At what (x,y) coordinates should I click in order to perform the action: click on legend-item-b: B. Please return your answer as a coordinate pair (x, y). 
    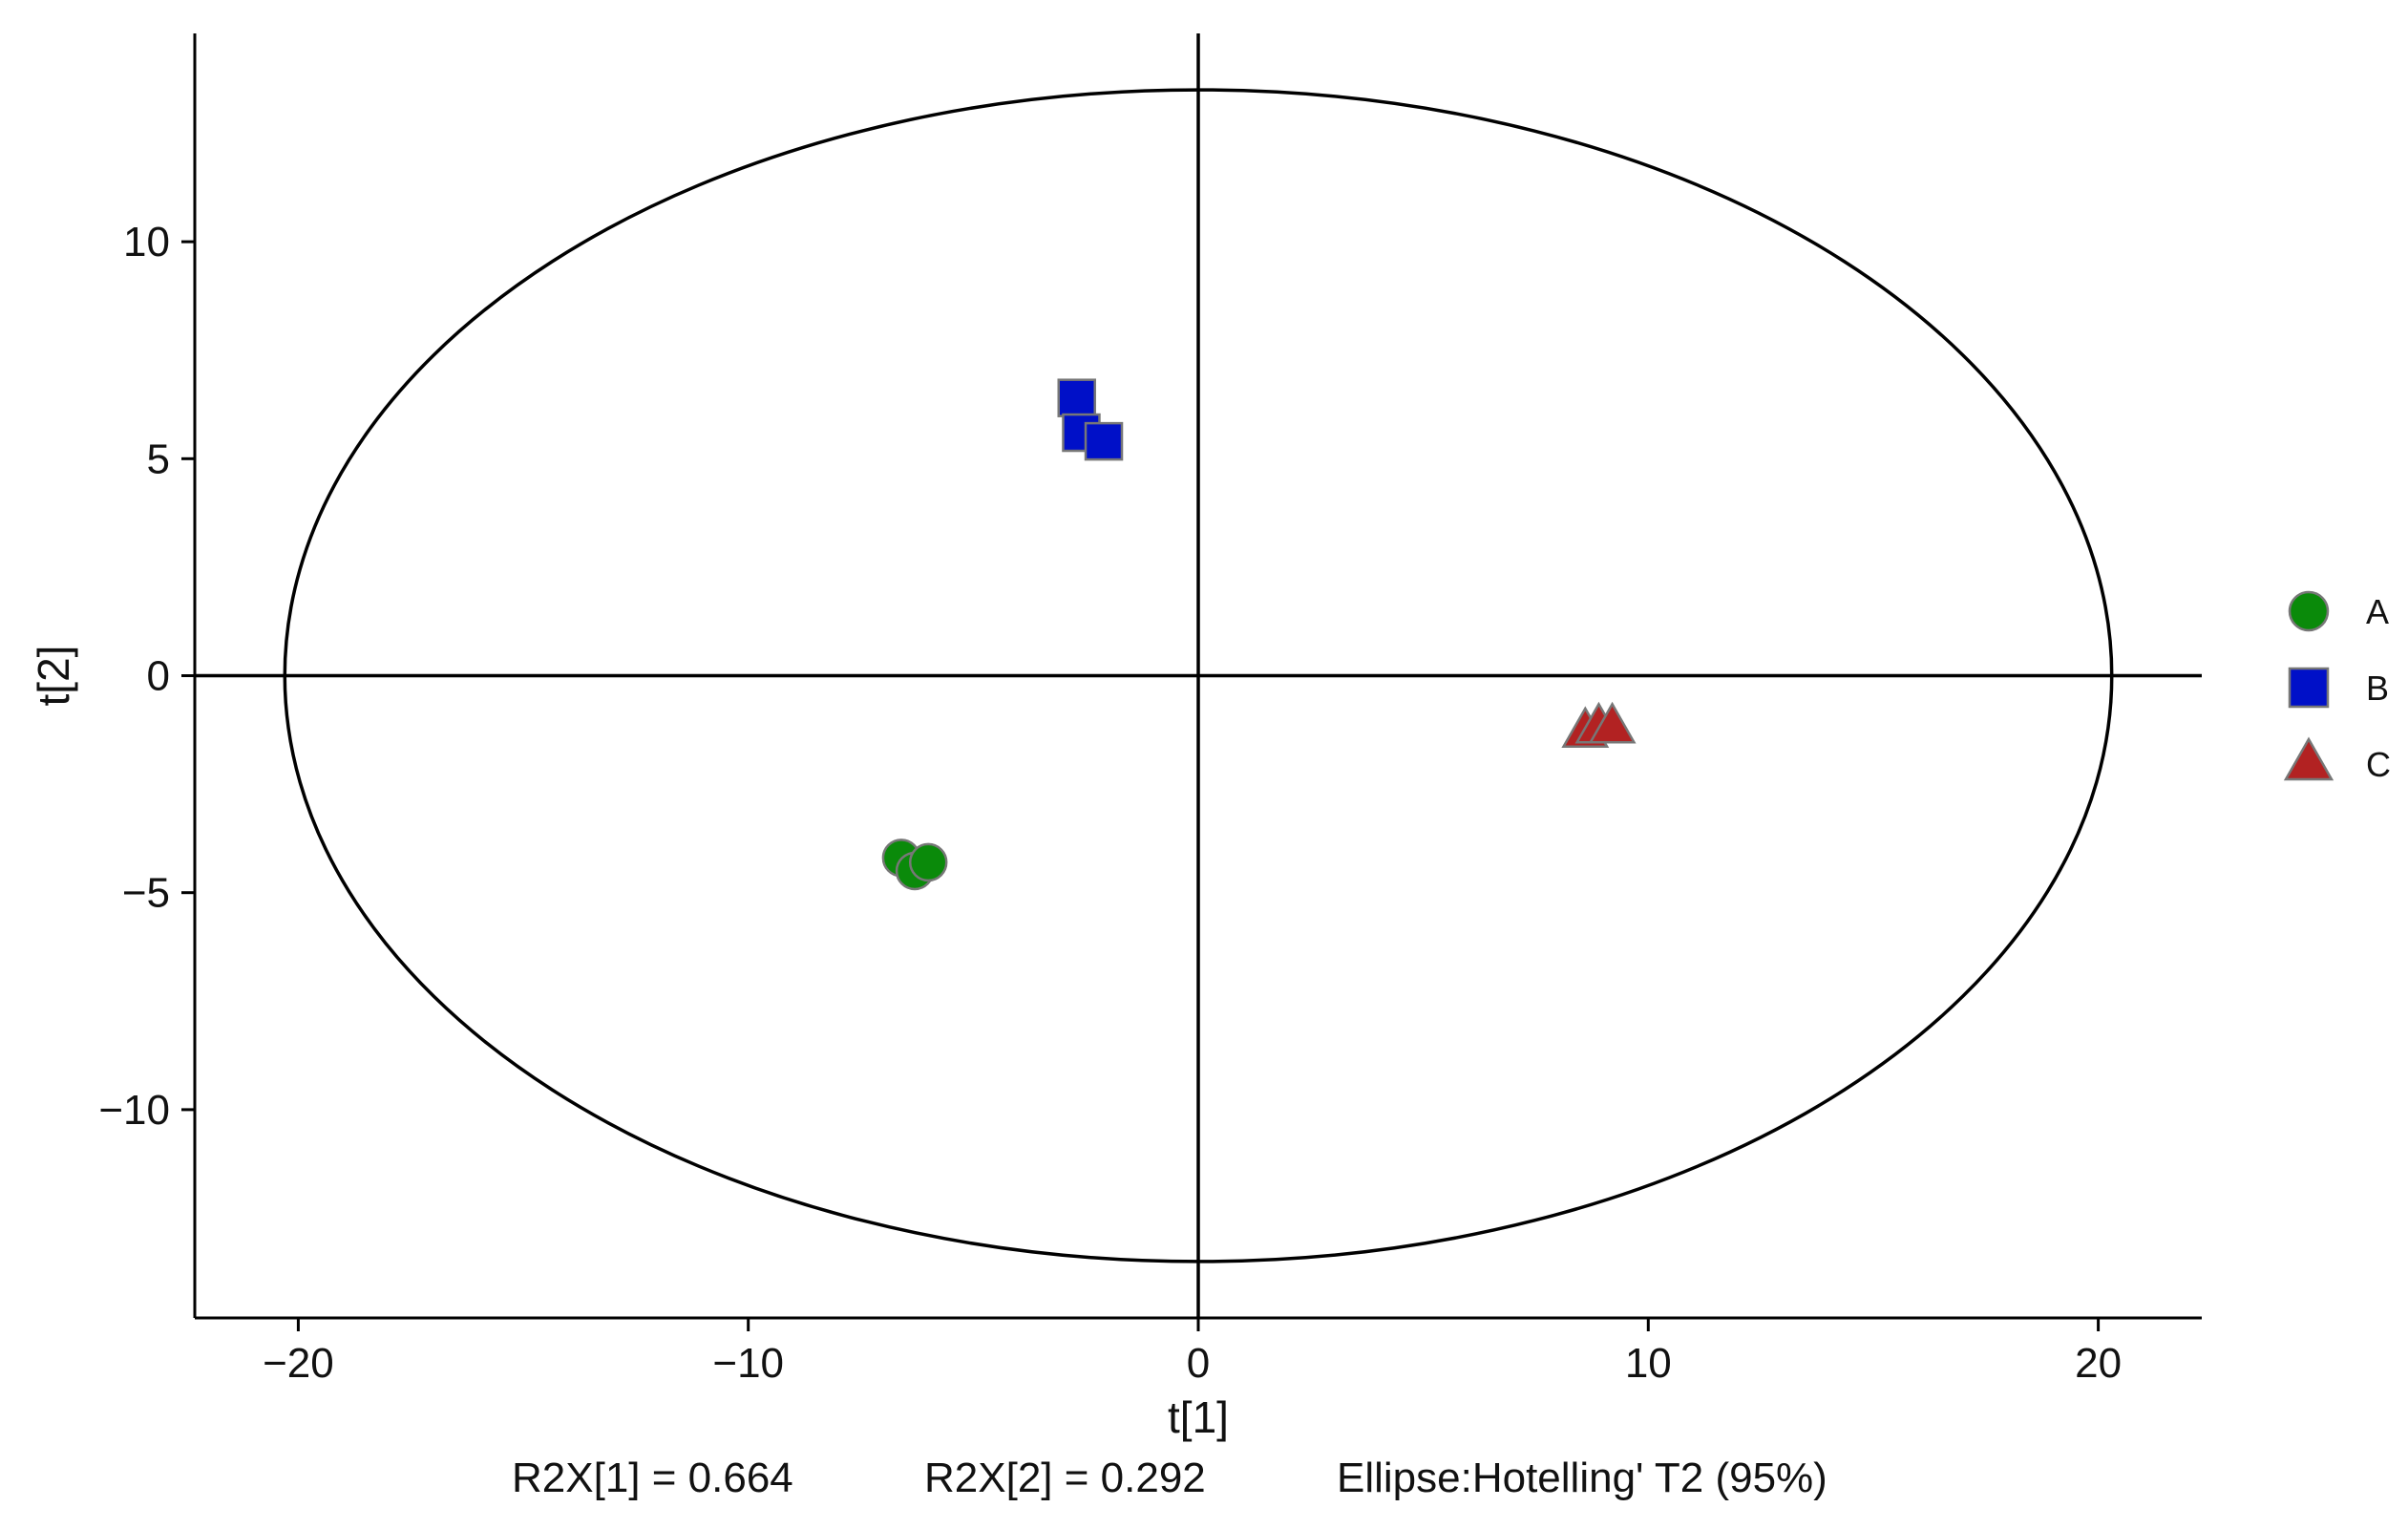
    Looking at the image, I should click on (2338, 688).